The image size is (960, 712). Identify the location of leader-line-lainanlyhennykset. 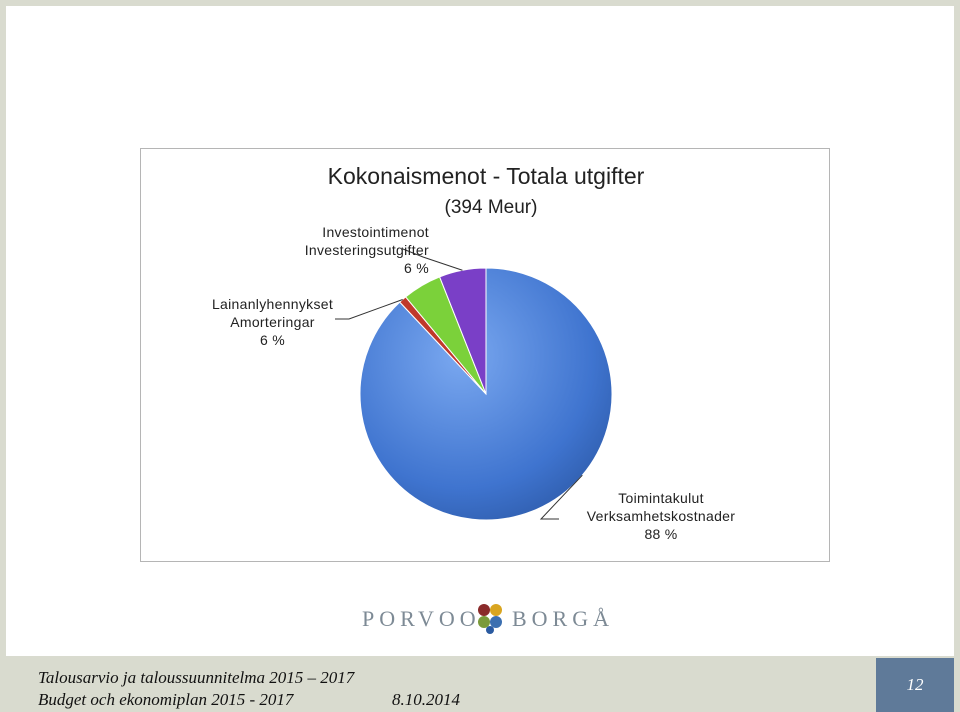
(369, 309).